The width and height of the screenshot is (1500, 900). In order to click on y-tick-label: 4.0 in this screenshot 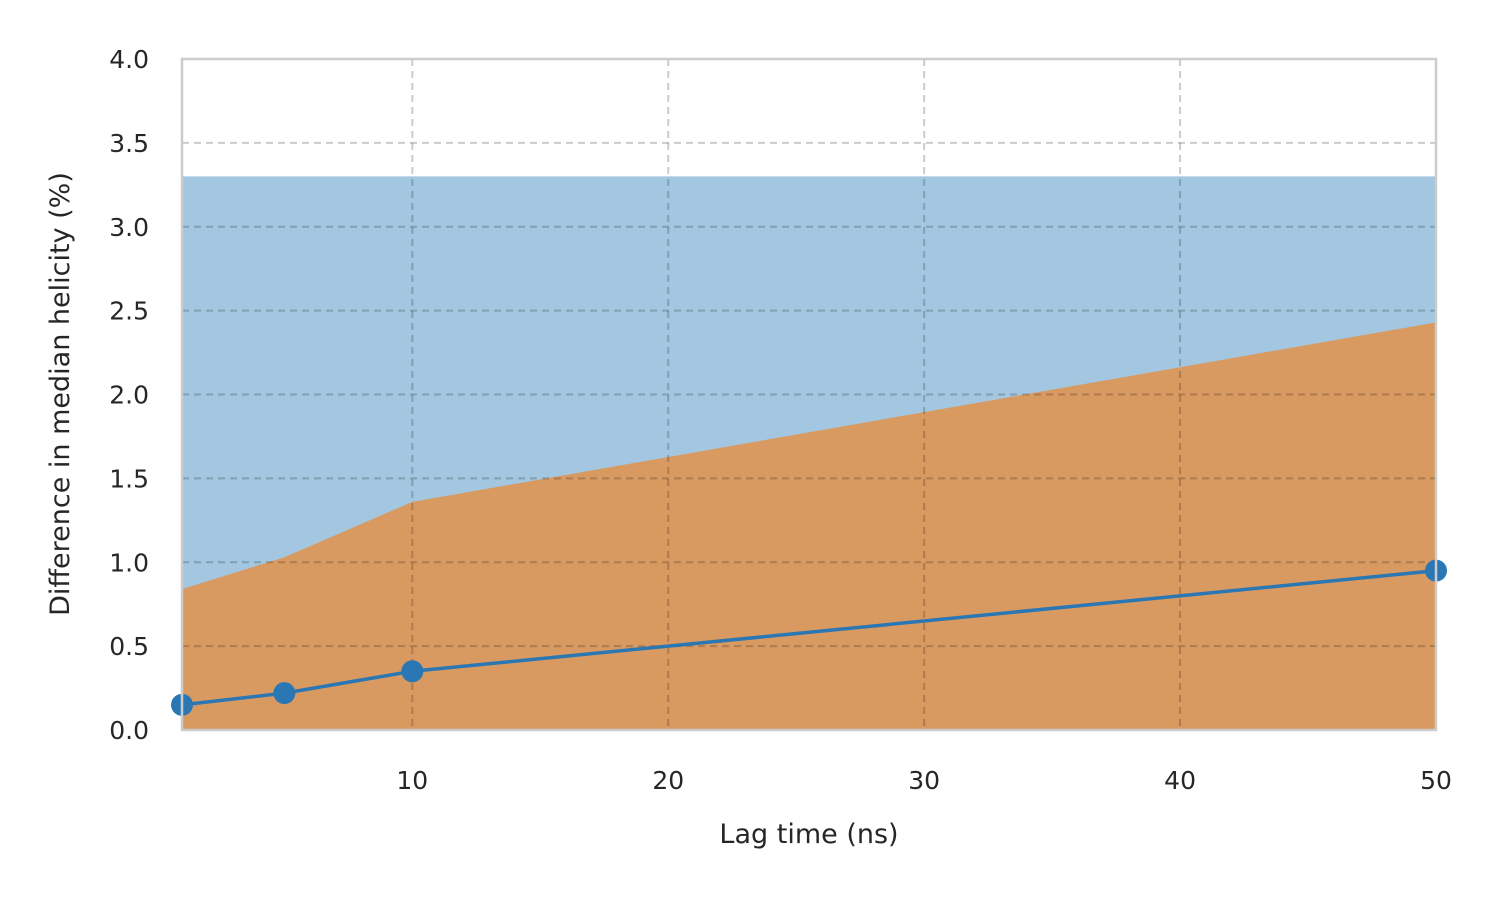, I will do `click(129, 59)`.